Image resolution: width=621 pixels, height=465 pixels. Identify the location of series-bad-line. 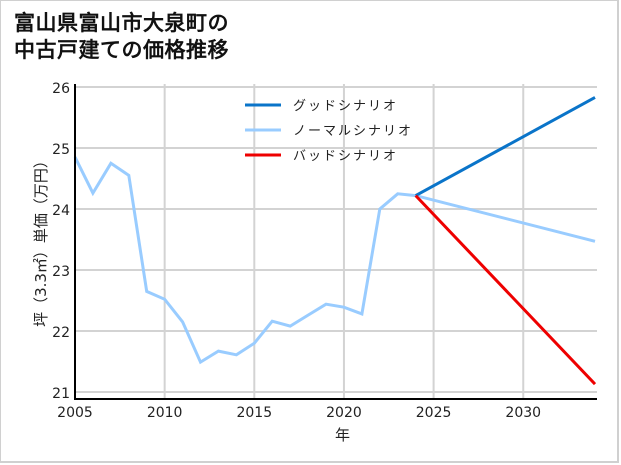
(505, 290).